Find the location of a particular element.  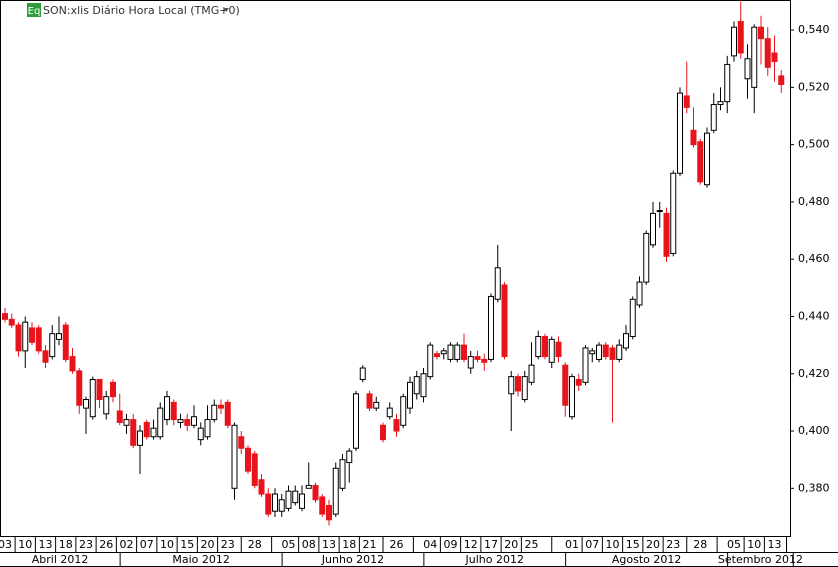

y-tick-label: 0,520 is located at coordinates (814, 86).